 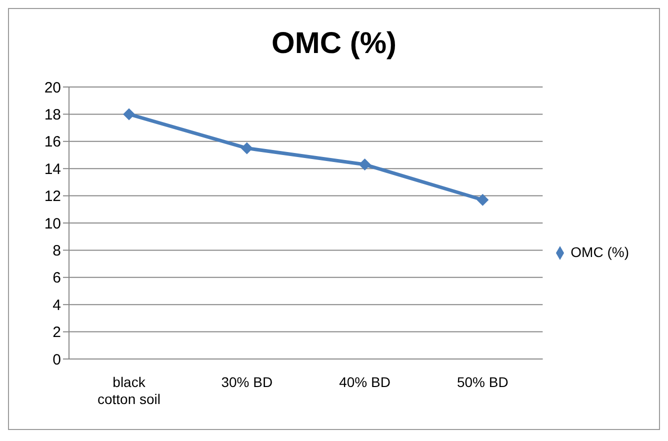 What do you see at coordinates (334, 44) in the screenshot?
I see `chart-title: OMC (%)` at bounding box center [334, 44].